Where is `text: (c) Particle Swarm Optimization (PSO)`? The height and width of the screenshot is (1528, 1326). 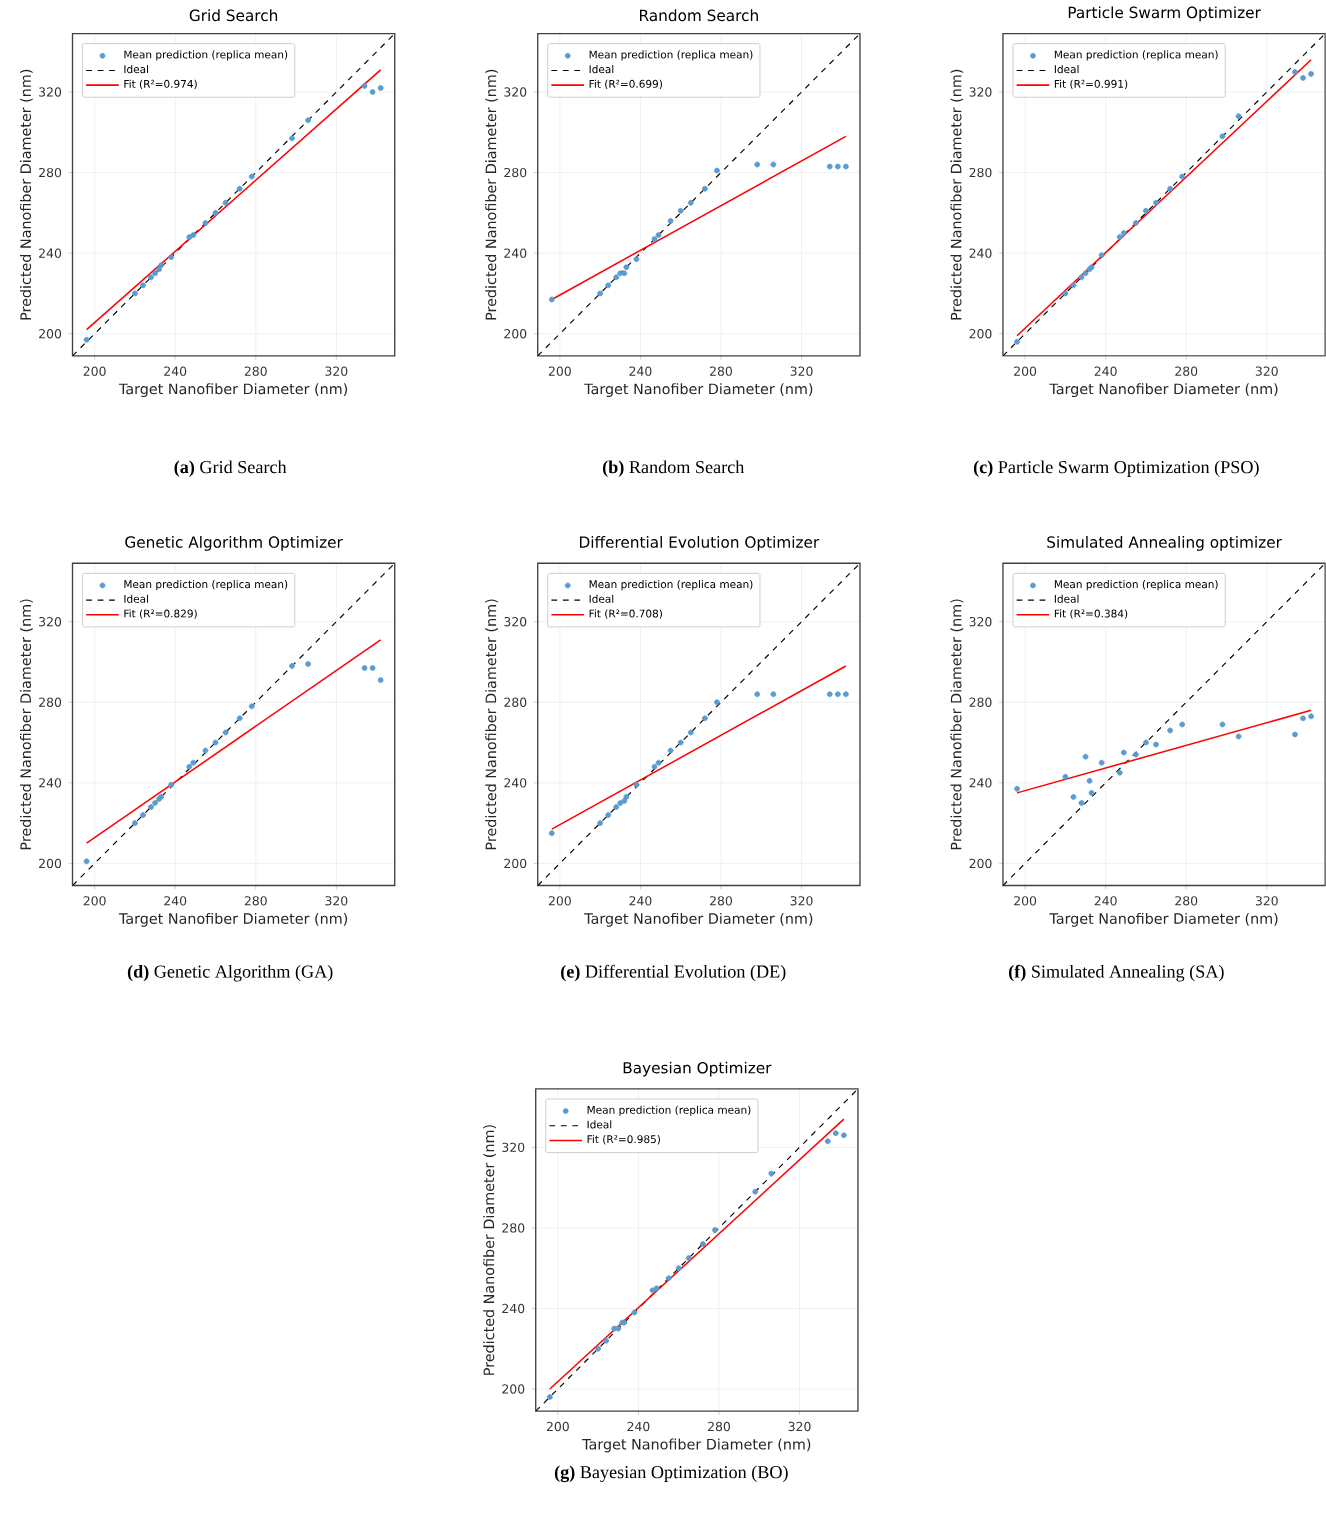 text: (c) Particle Swarm Optimization (PSO) is located at coordinates (1116, 468).